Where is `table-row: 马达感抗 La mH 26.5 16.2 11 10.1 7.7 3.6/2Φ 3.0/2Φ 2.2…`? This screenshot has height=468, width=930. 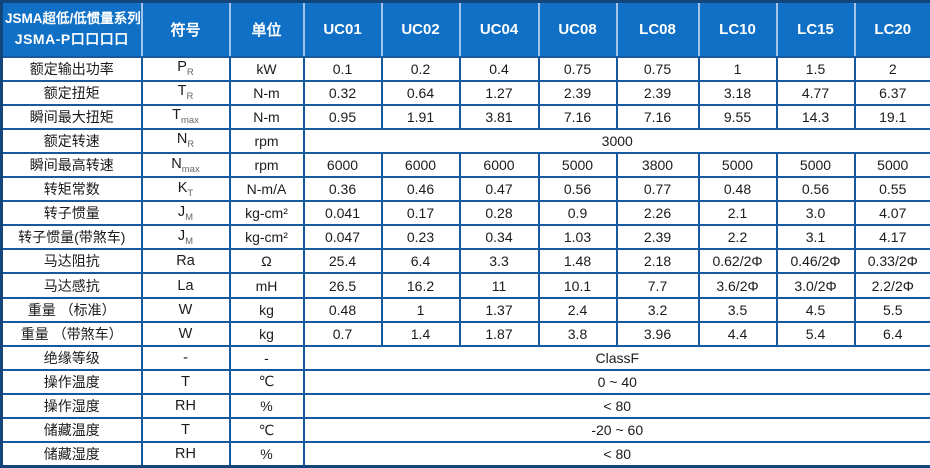
table-row: 马达感抗 La mH 26.5 16.2 11 10.1 7.7 3.6/2Φ 3.0/2Φ 2.2… is located at coordinates (465, 285).